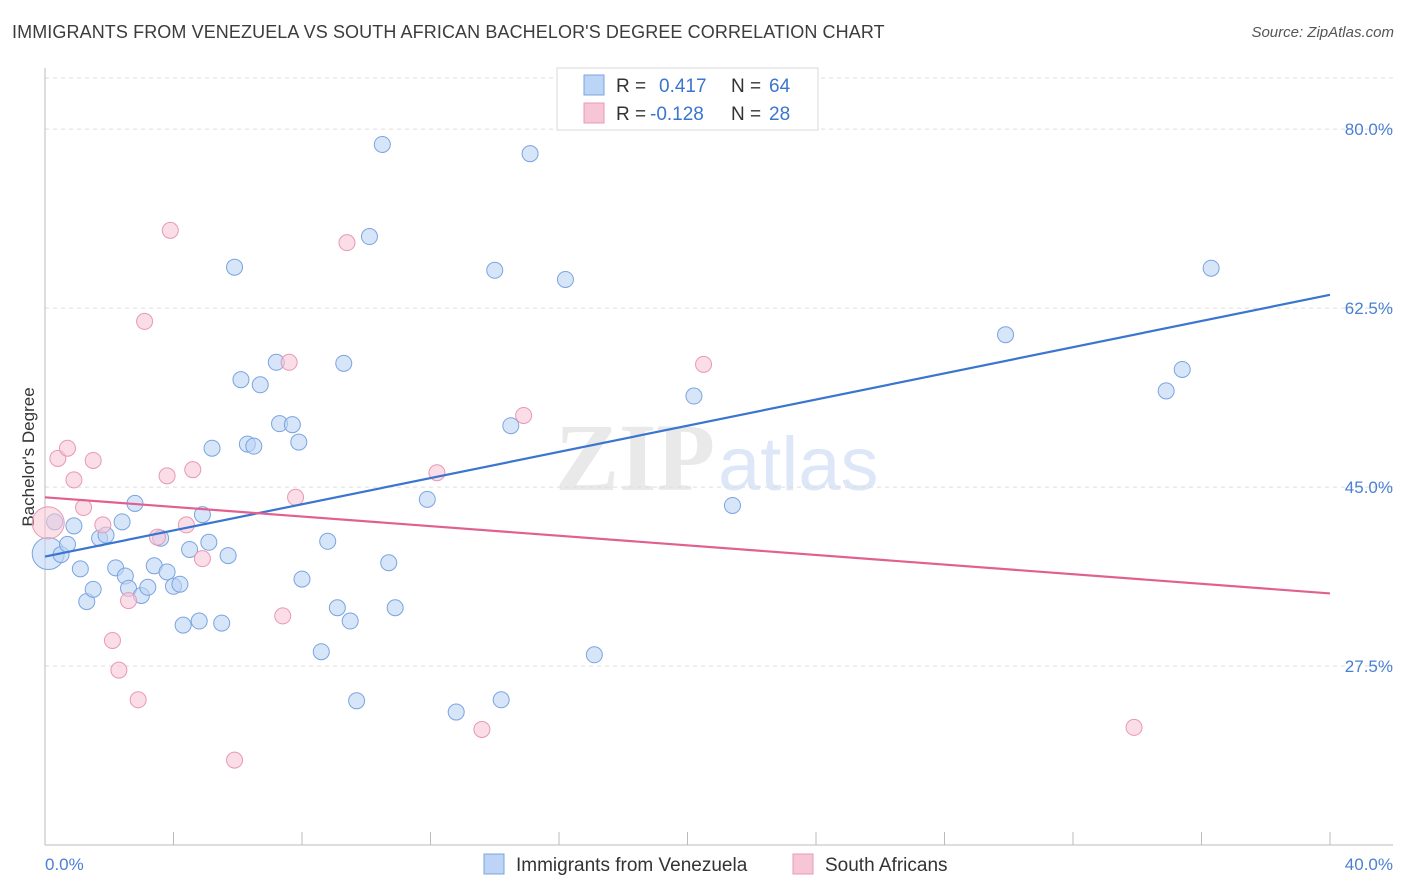 This screenshot has height=892, width=1406. Describe the element at coordinates (635, 457) in the screenshot. I see `watermark-zip: ZIP` at that location.